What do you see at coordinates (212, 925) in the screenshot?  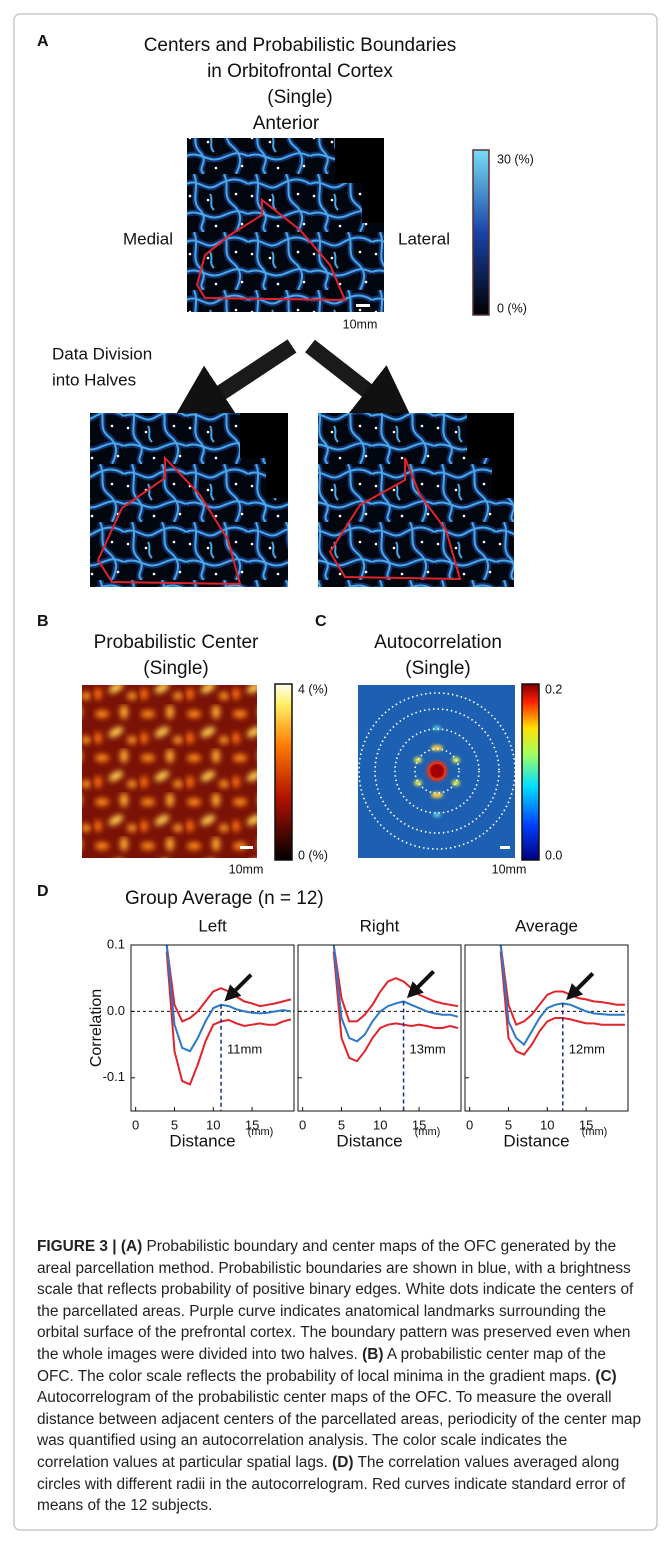 I see `chart-title: Left` at bounding box center [212, 925].